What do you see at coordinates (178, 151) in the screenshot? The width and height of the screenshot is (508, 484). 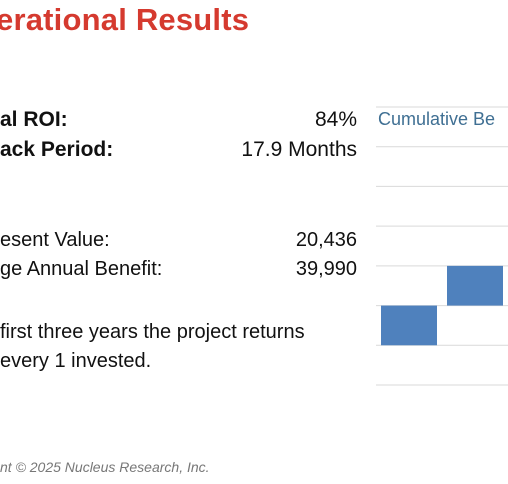 I see `metric-payback: ack Period: 17.9 Months` at bounding box center [178, 151].